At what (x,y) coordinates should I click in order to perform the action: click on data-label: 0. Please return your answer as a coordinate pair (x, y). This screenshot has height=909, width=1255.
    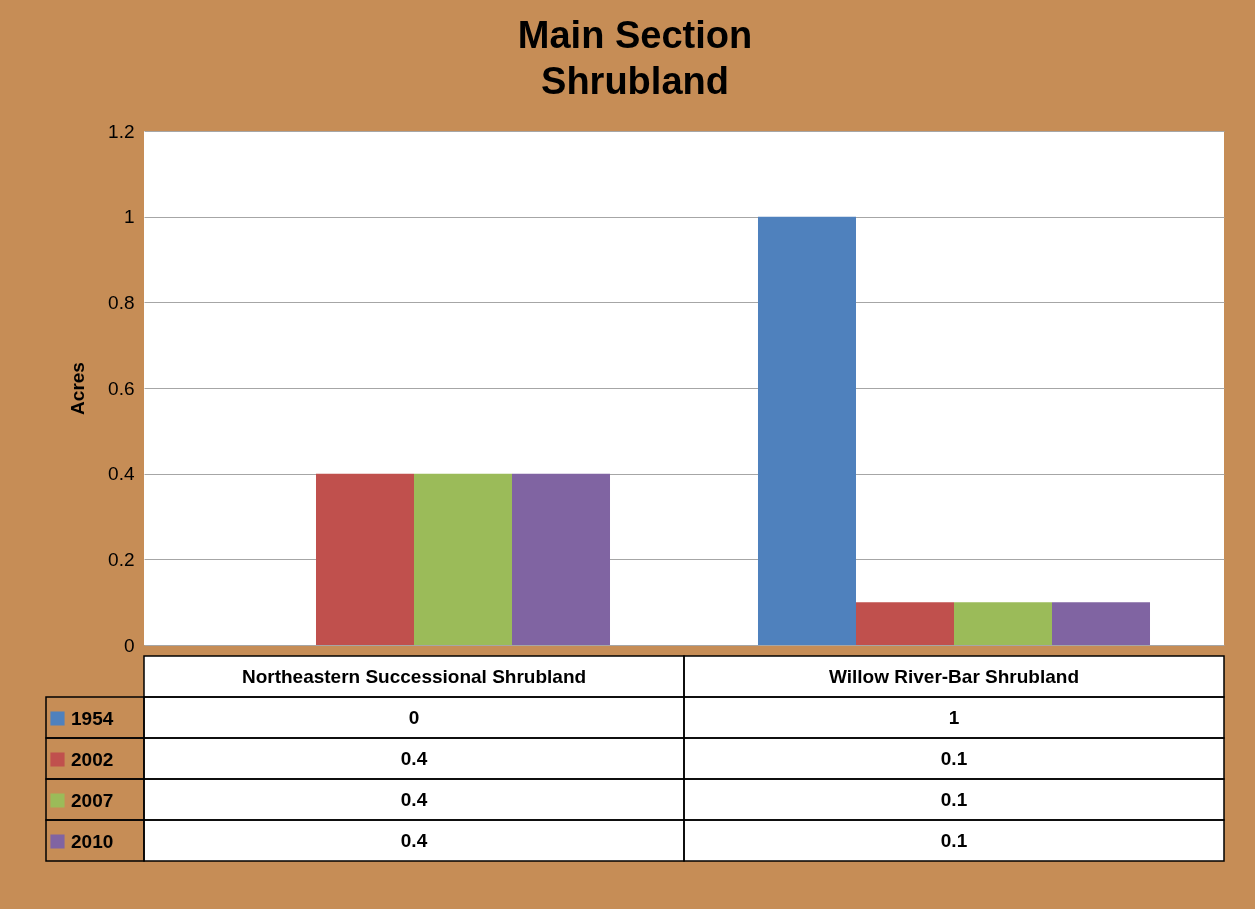
    Looking at the image, I should click on (414, 717).